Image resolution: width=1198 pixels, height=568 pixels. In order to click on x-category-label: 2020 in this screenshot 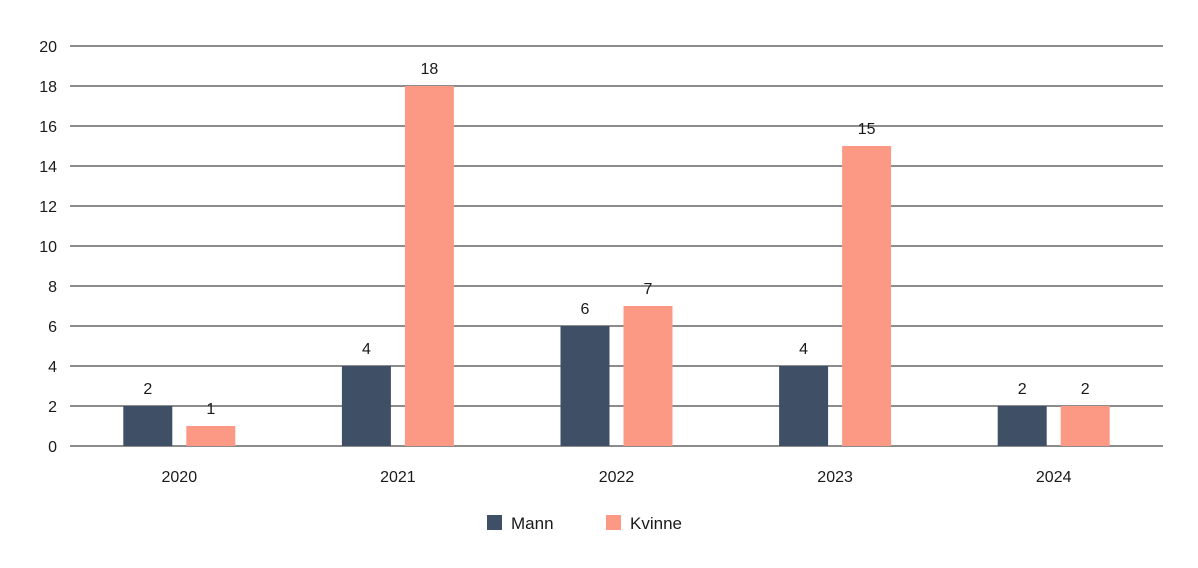, I will do `click(180, 477)`.